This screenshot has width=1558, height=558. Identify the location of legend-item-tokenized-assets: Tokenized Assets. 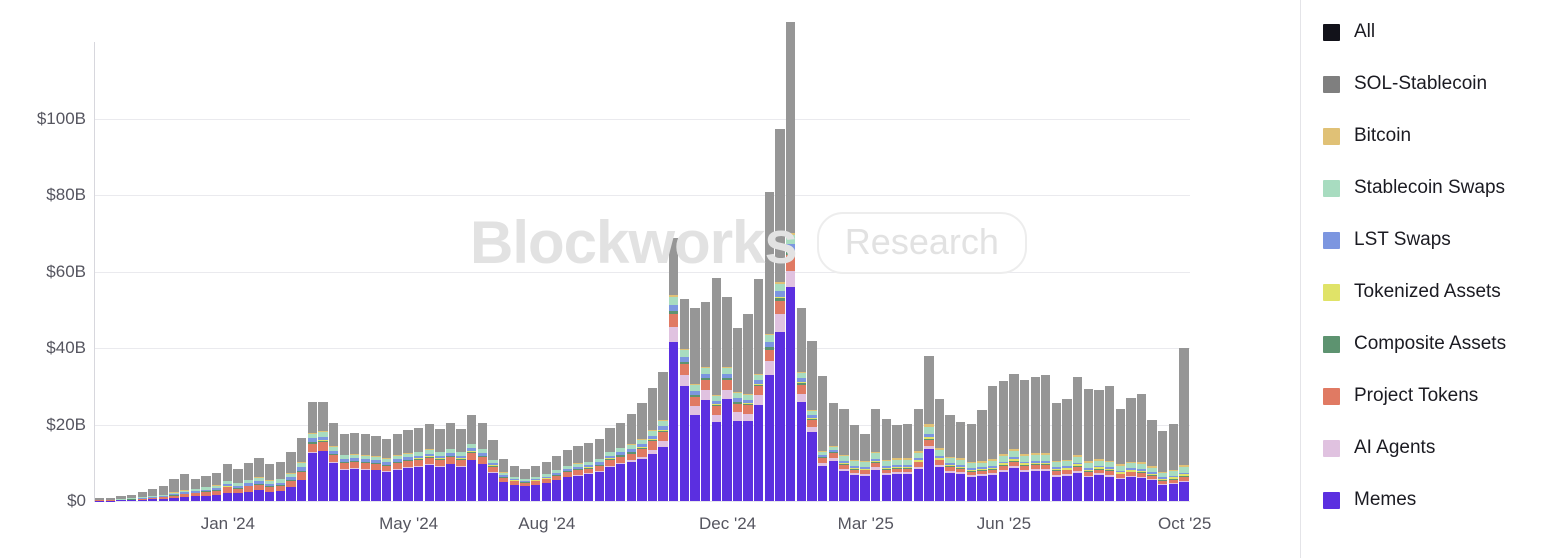
(1440, 292).